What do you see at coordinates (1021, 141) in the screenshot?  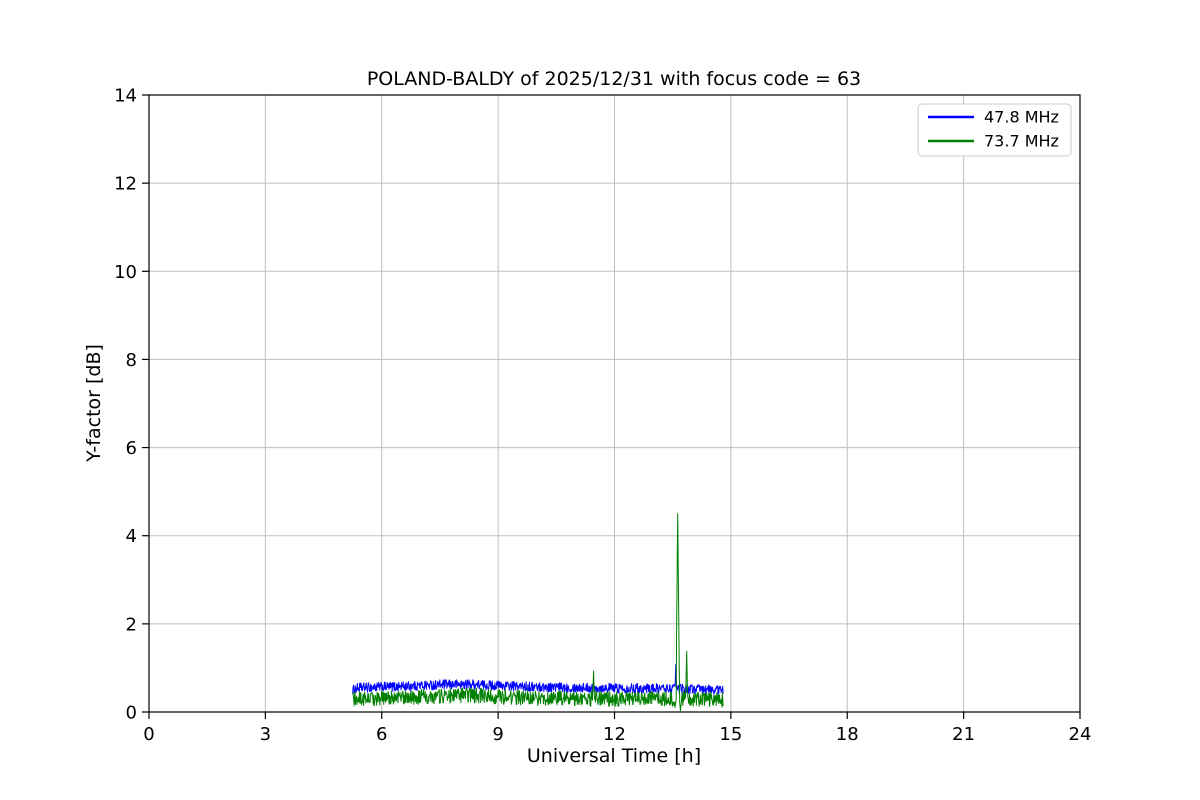 I see `legend-label: 73.7 MHz` at bounding box center [1021, 141].